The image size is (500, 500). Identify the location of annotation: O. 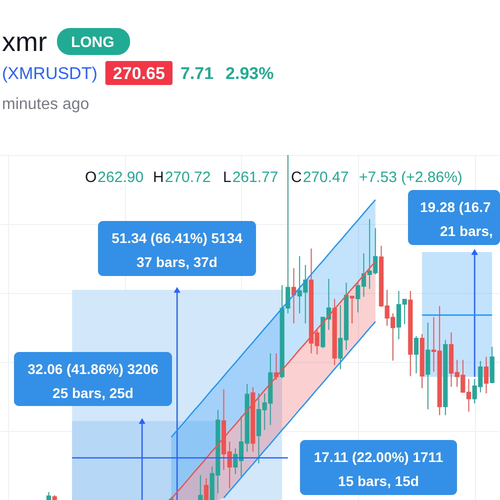
(91, 177).